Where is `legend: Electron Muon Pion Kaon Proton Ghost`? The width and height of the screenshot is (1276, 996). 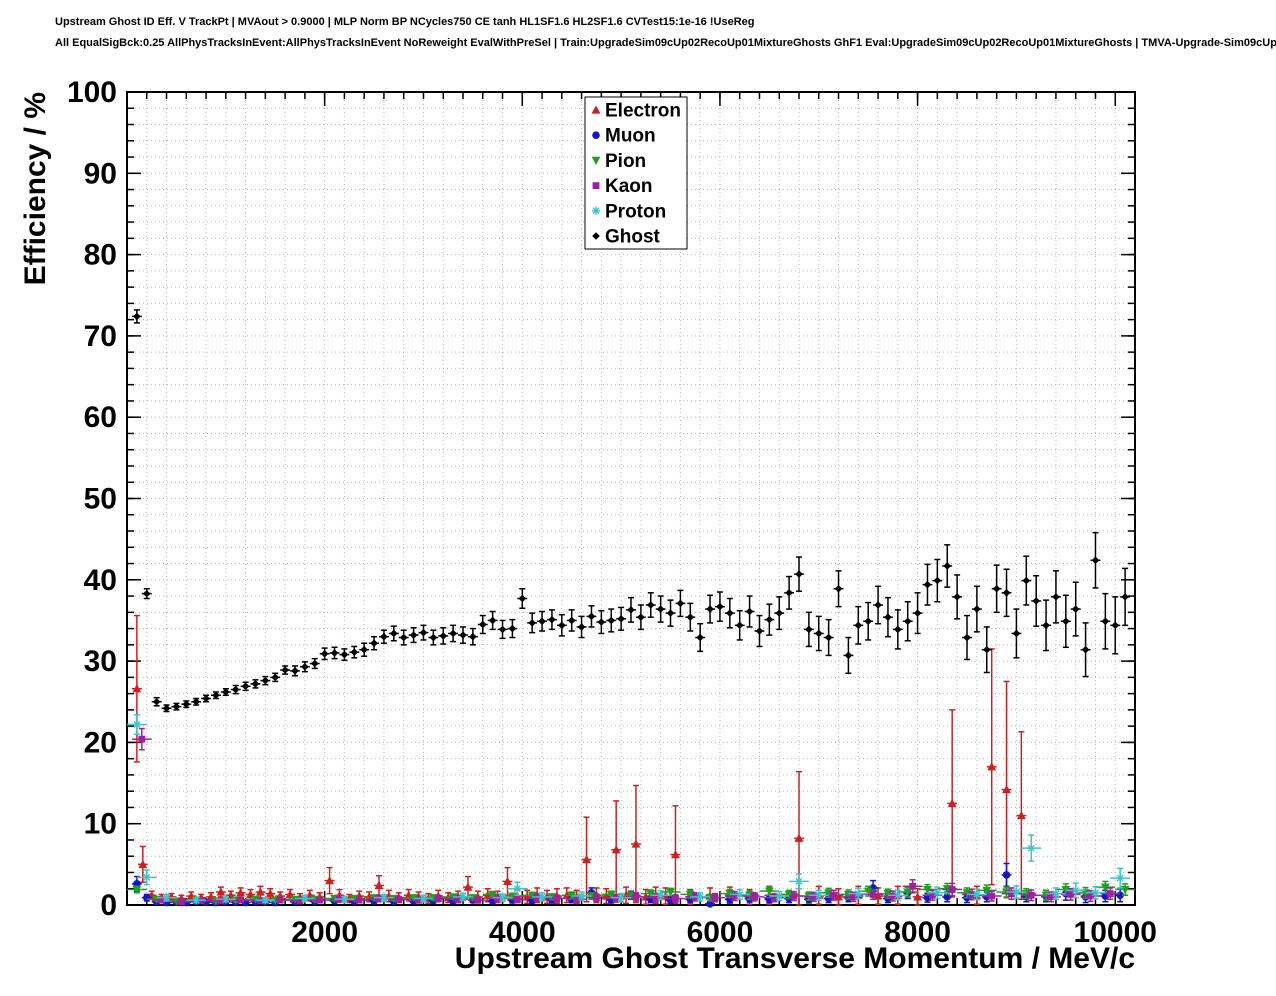
legend: Electron Muon Pion Kaon Proton Ghost is located at coordinates (636, 173).